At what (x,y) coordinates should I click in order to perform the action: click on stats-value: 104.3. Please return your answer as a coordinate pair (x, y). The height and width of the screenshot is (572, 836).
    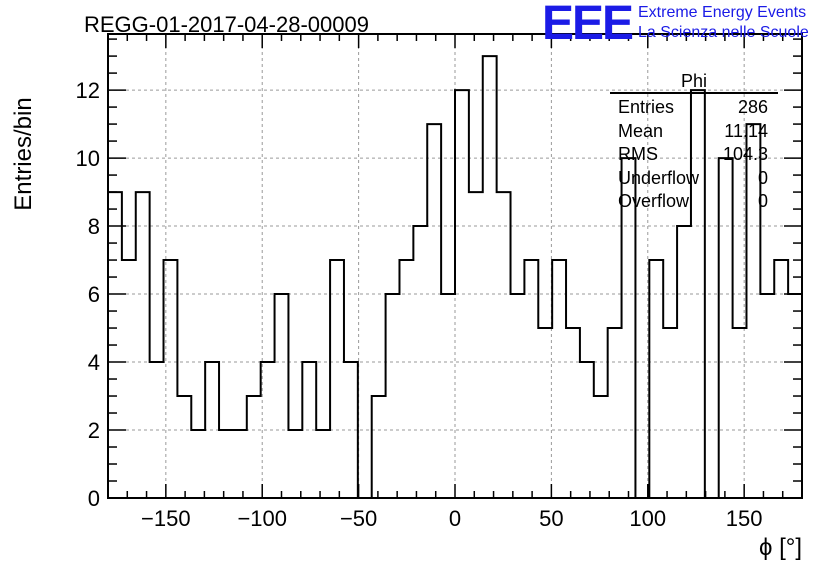
    Looking at the image, I should click on (745, 154).